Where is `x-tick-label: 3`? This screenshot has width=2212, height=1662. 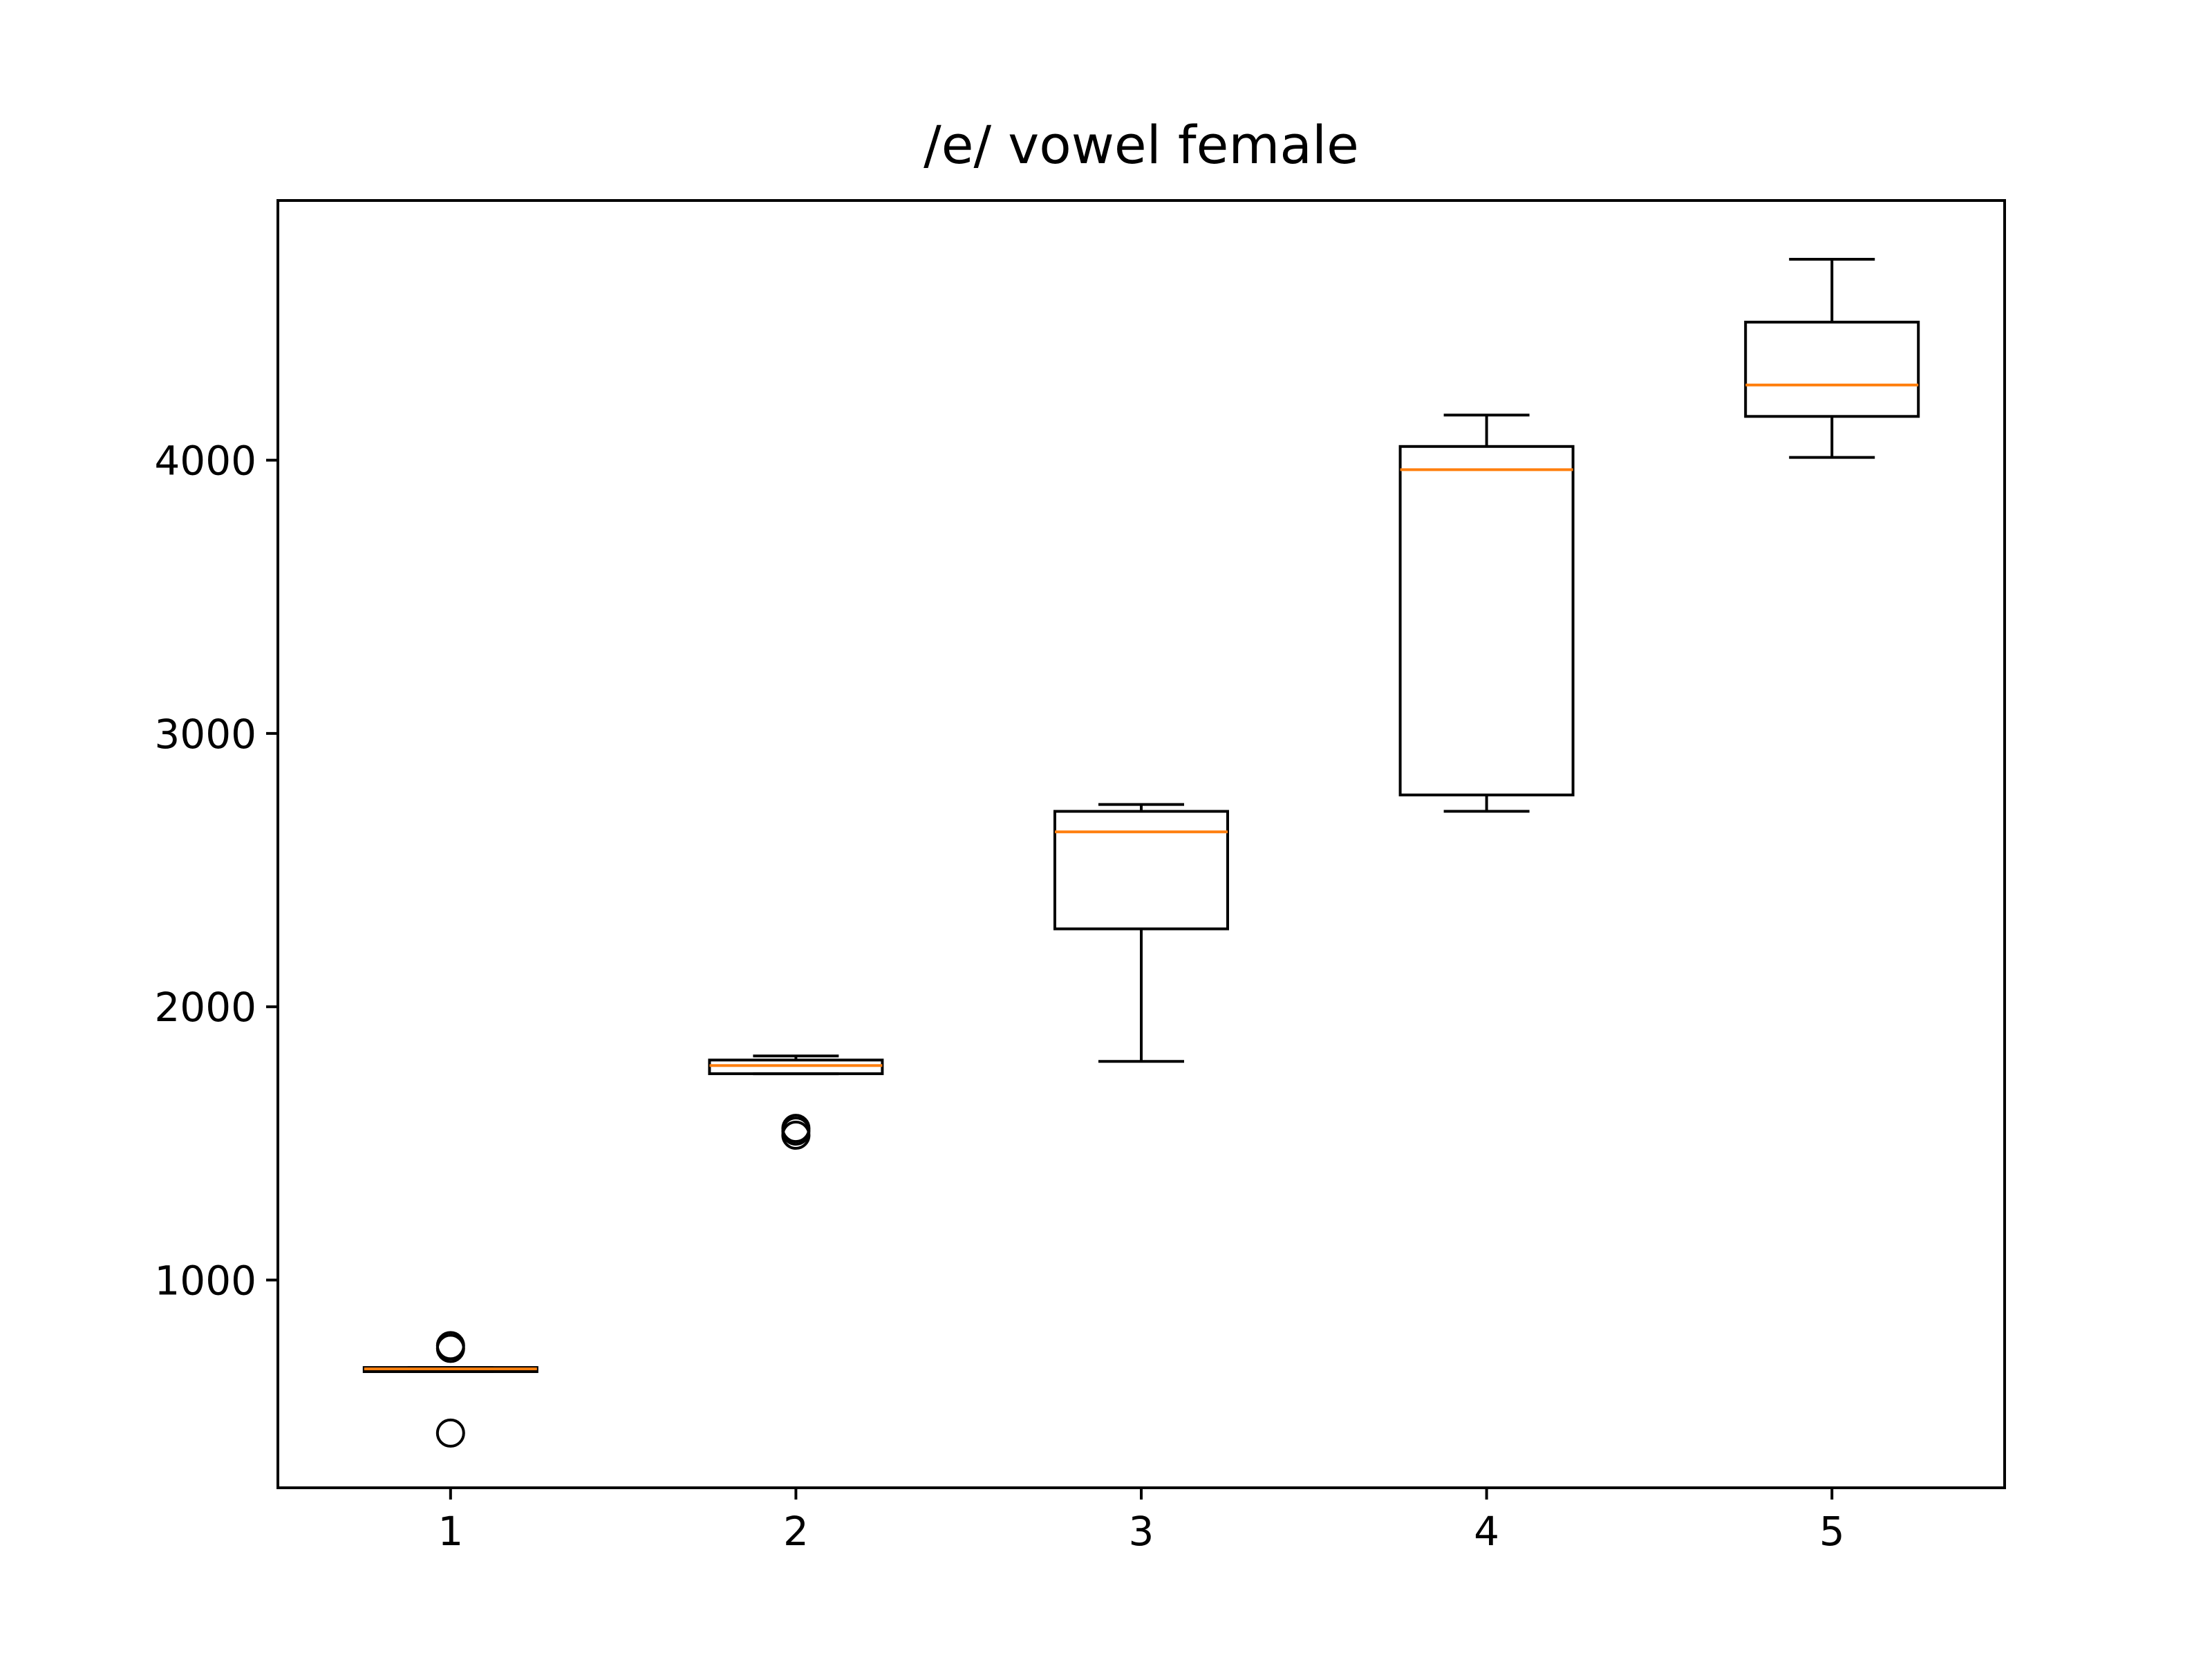 x-tick-label: 3 is located at coordinates (1141, 1532).